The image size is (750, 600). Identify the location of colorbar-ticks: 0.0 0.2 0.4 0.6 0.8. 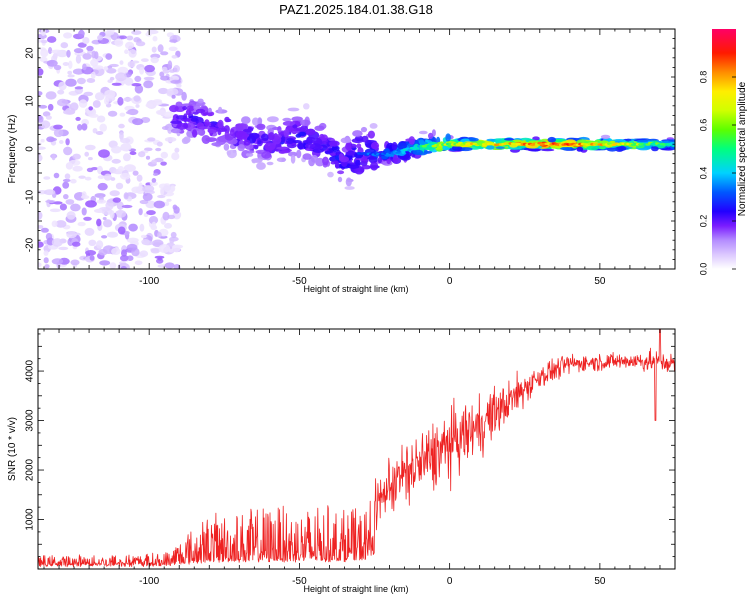
(717, 173).